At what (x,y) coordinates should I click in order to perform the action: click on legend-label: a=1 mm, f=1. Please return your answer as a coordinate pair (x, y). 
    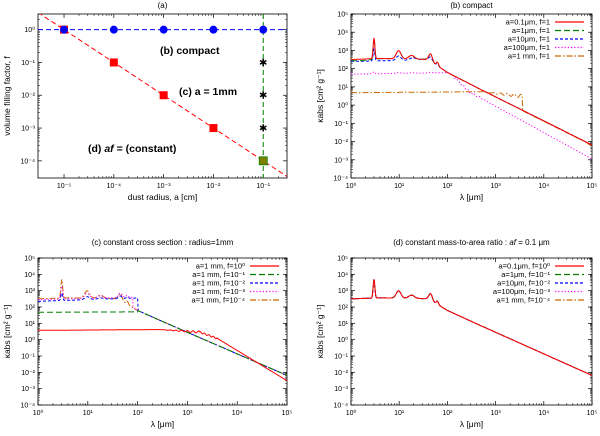
    Looking at the image, I should click on (529, 56).